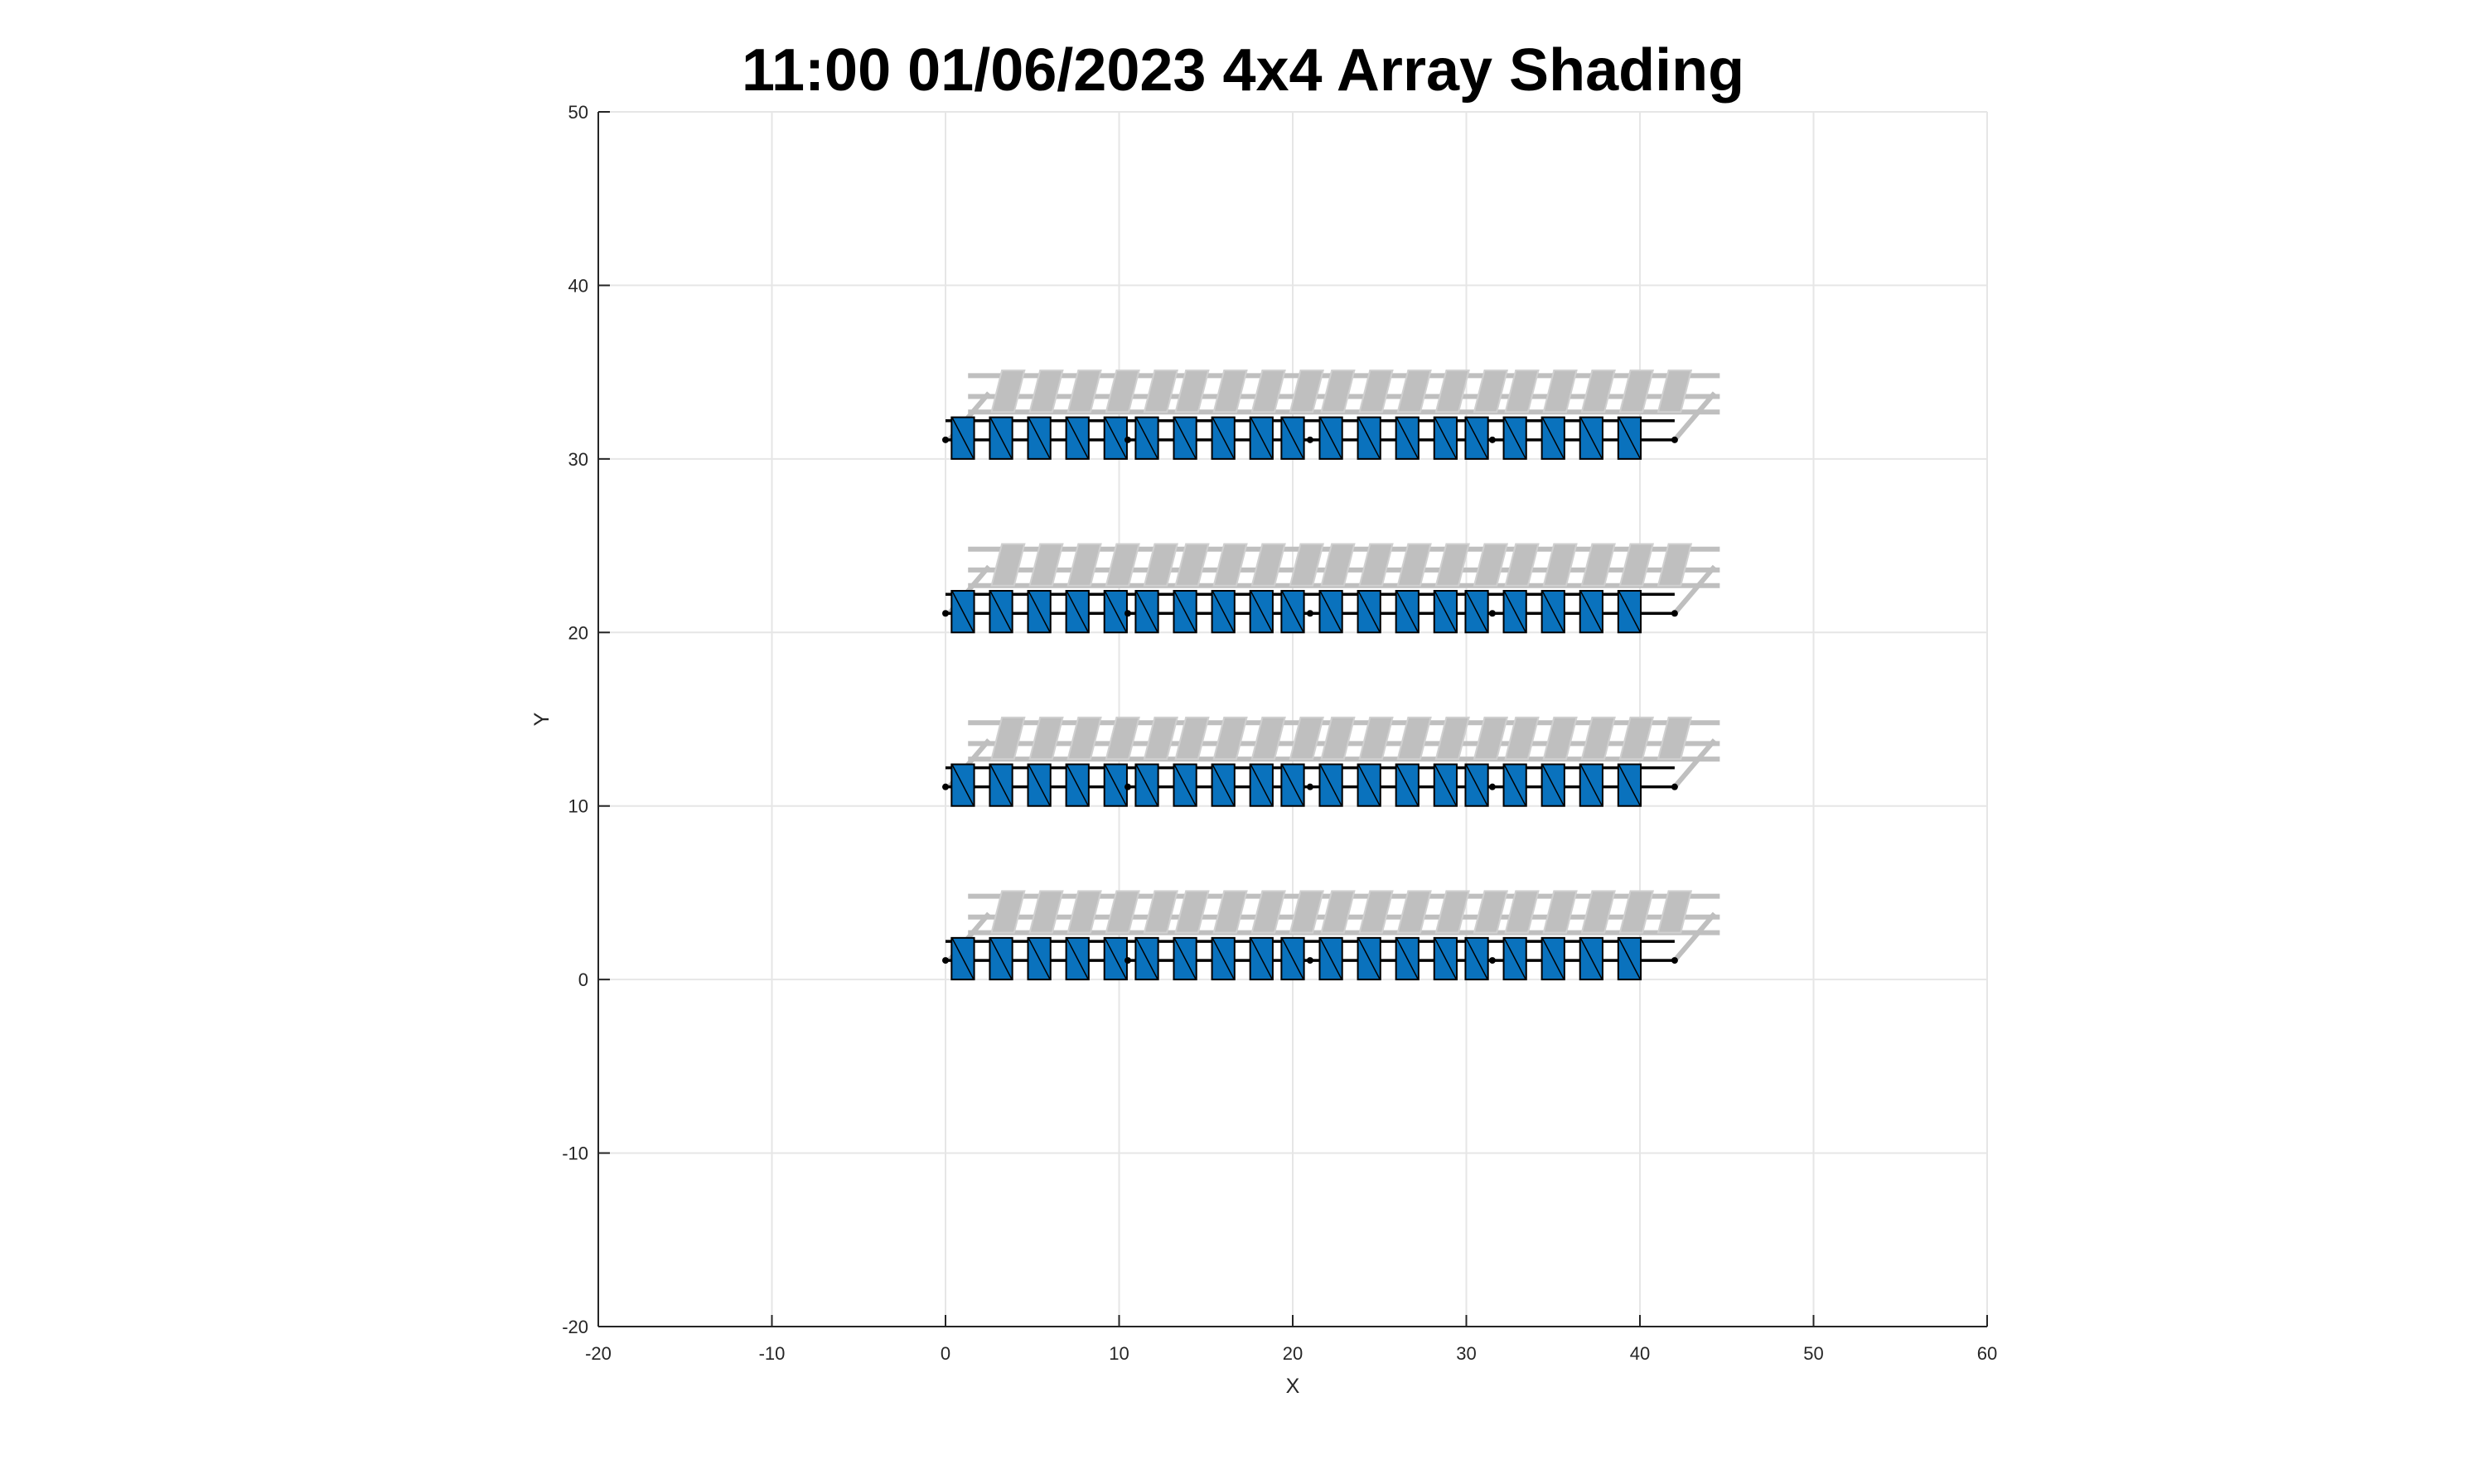  Describe the element at coordinates (1243, 70) in the screenshot. I see `chart-title: 11:00 01/06/2023 4x4 Array Shading` at that location.